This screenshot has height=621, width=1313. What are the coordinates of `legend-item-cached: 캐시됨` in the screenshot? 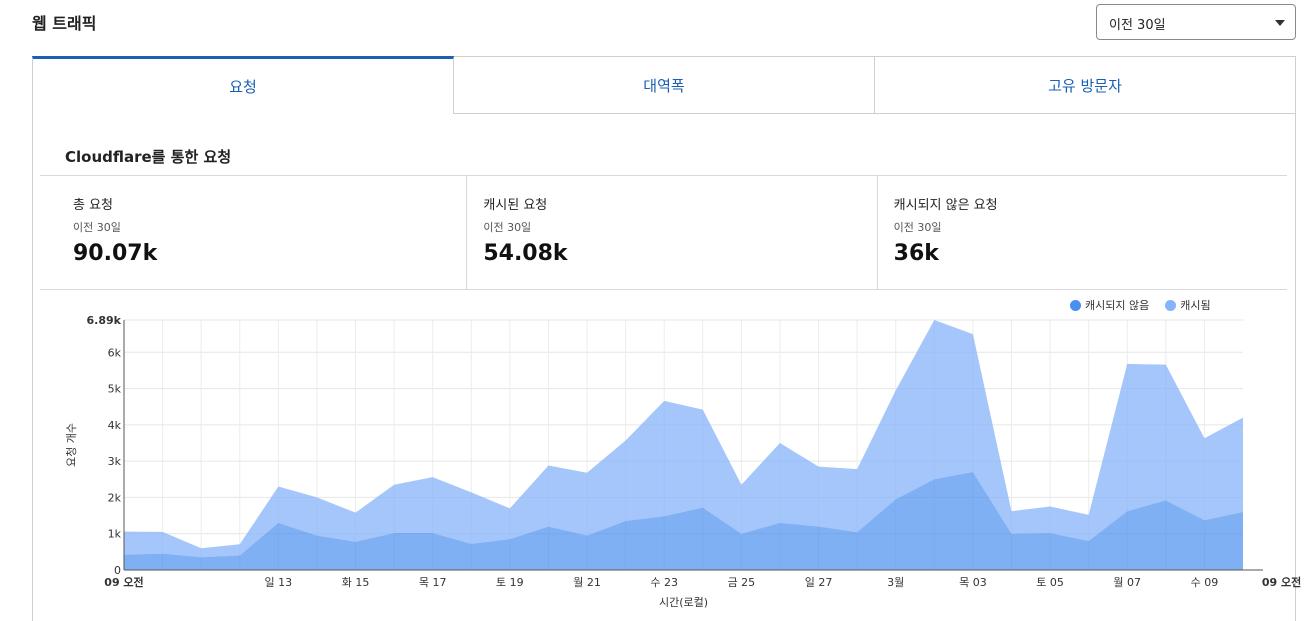 It's located at (1188, 305).